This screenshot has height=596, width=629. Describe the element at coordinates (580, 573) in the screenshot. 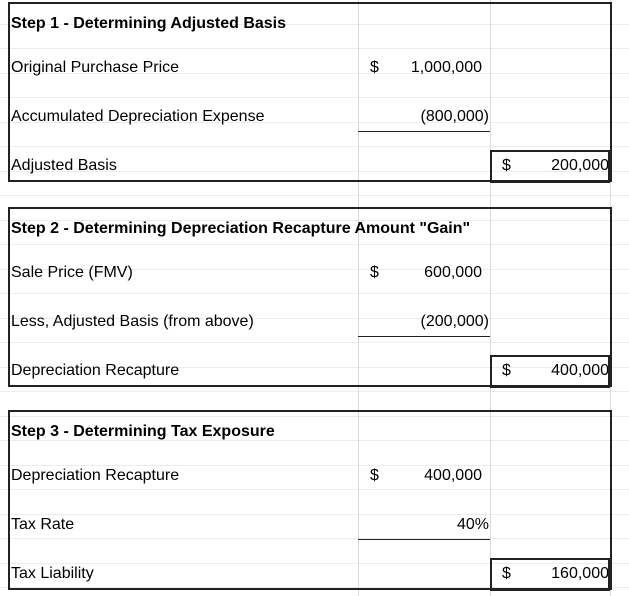

I see `amount: 160,000` at that location.